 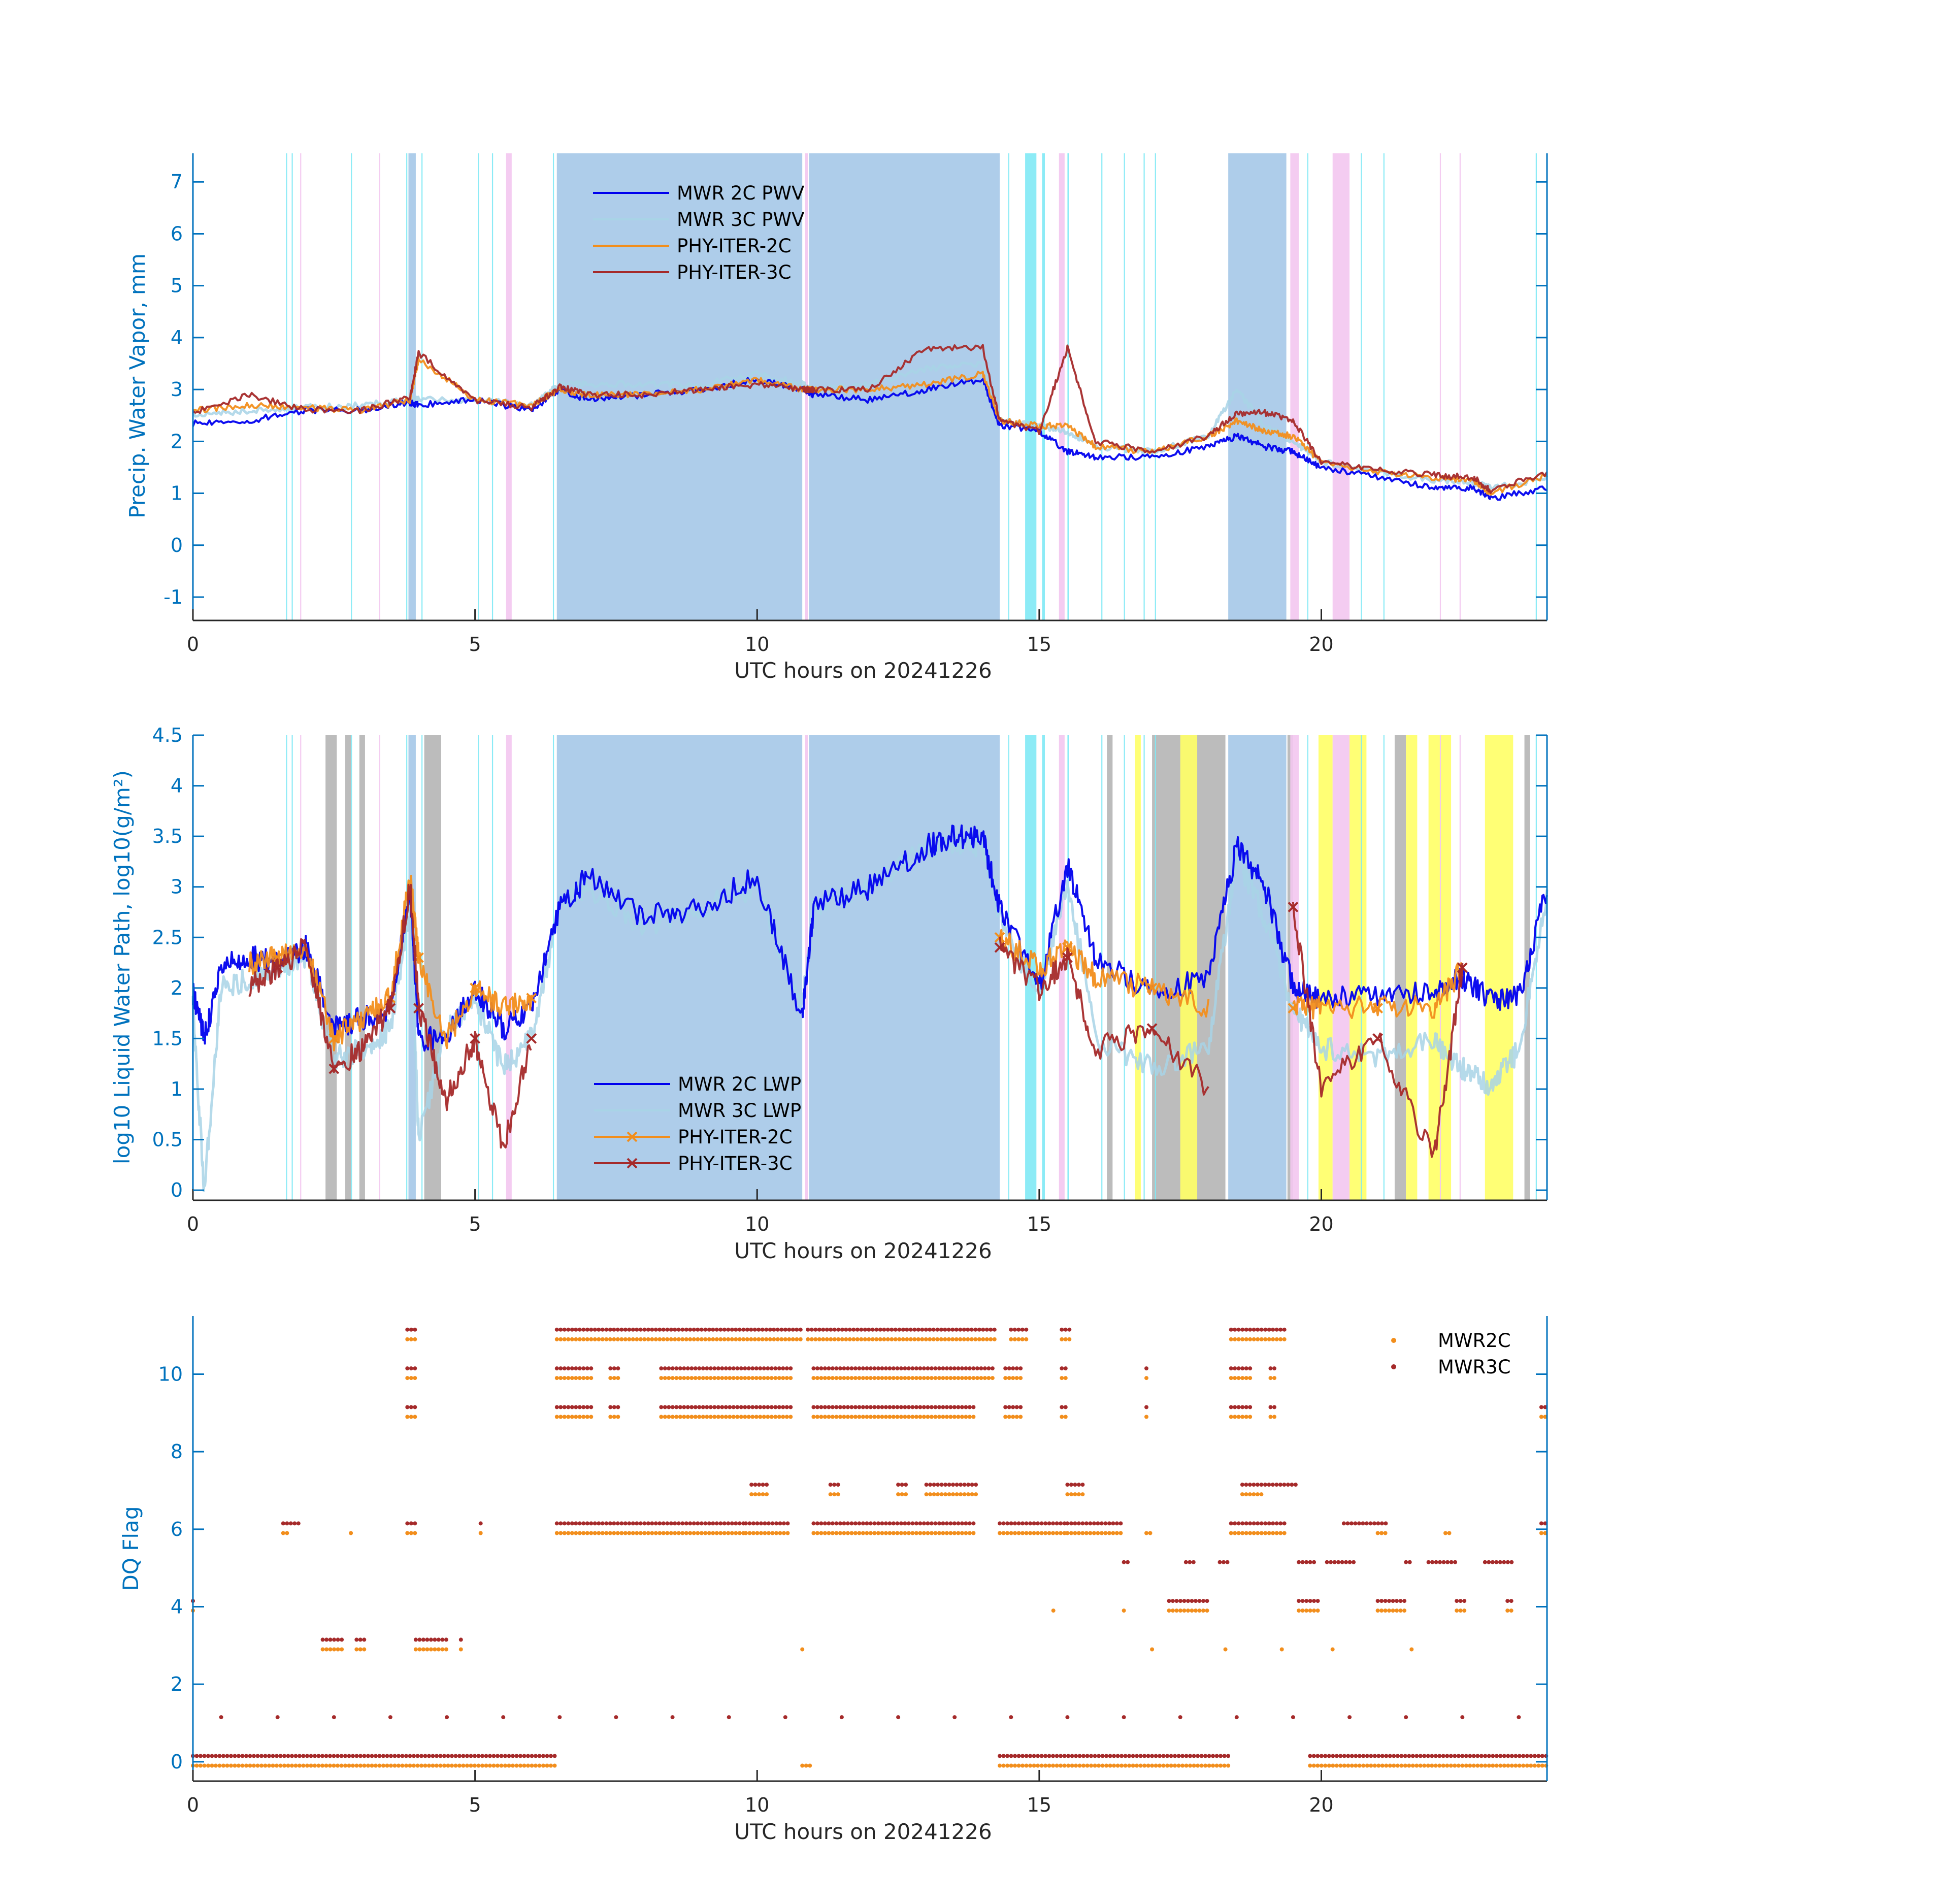 I want to click on flag-band-pink, so click(x=1341, y=968).